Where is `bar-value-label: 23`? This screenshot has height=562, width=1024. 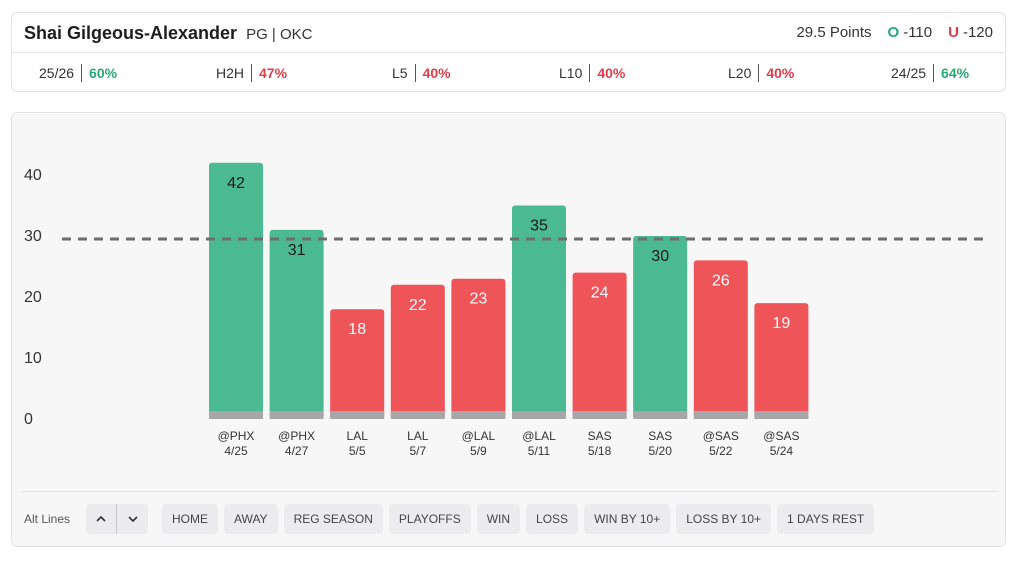
bar-value-label: 23 is located at coordinates (479, 299).